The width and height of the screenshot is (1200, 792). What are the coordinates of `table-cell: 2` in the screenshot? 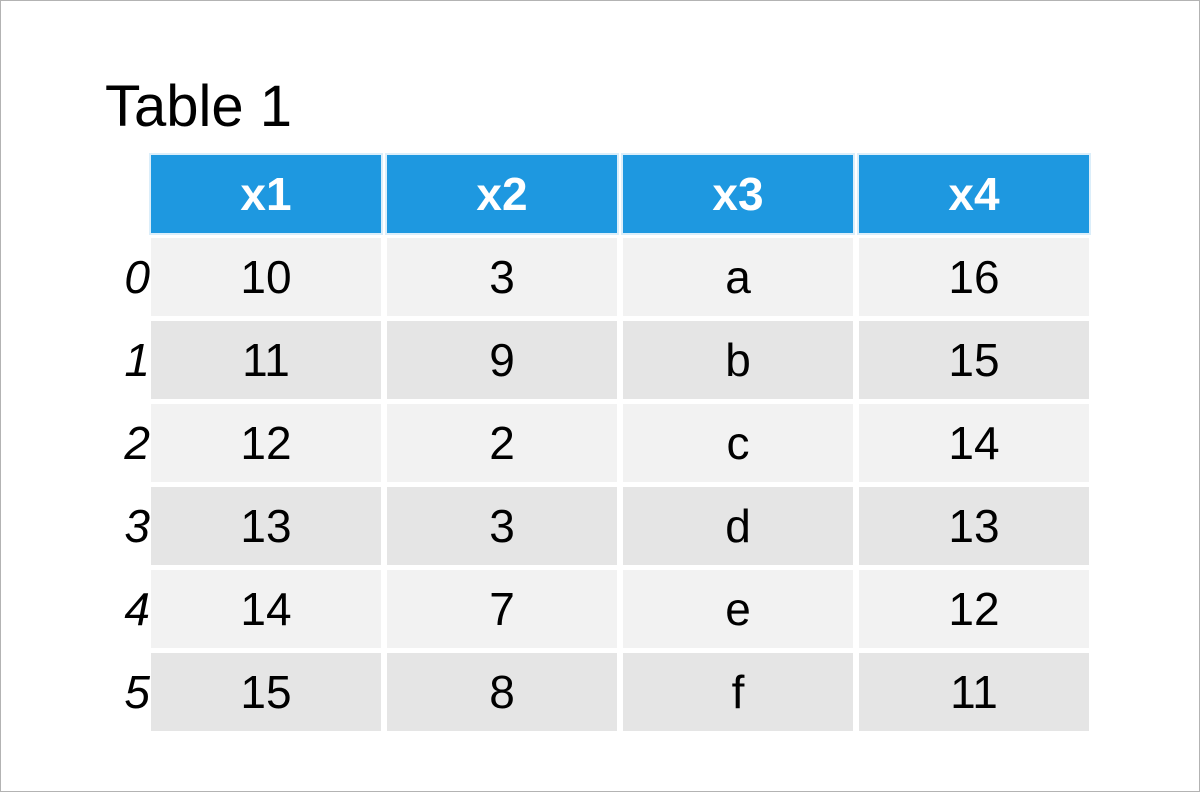 It's located at (502, 443).